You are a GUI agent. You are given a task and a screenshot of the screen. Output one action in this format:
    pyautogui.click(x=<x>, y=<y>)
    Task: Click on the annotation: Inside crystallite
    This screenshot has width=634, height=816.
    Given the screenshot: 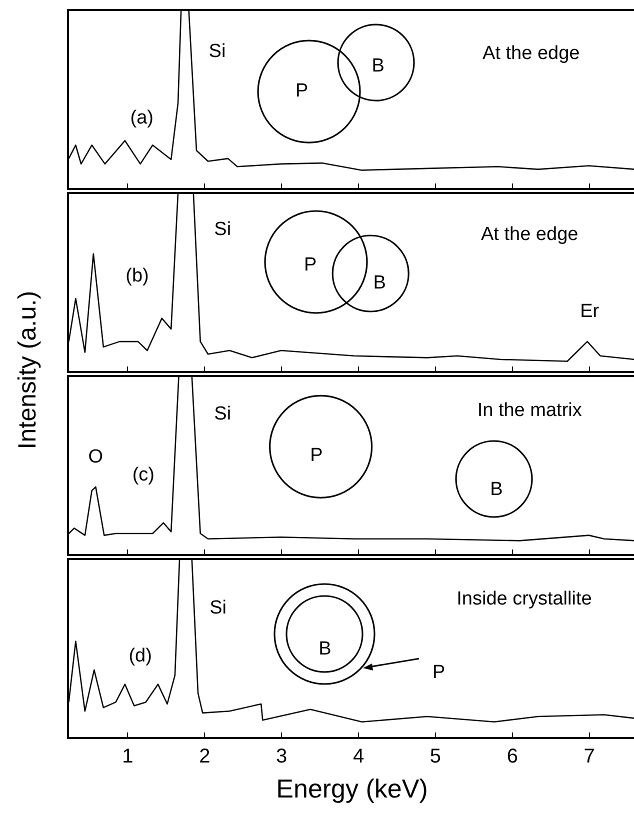 What is the action you would take?
    pyautogui.click(x=524, y=599)
    